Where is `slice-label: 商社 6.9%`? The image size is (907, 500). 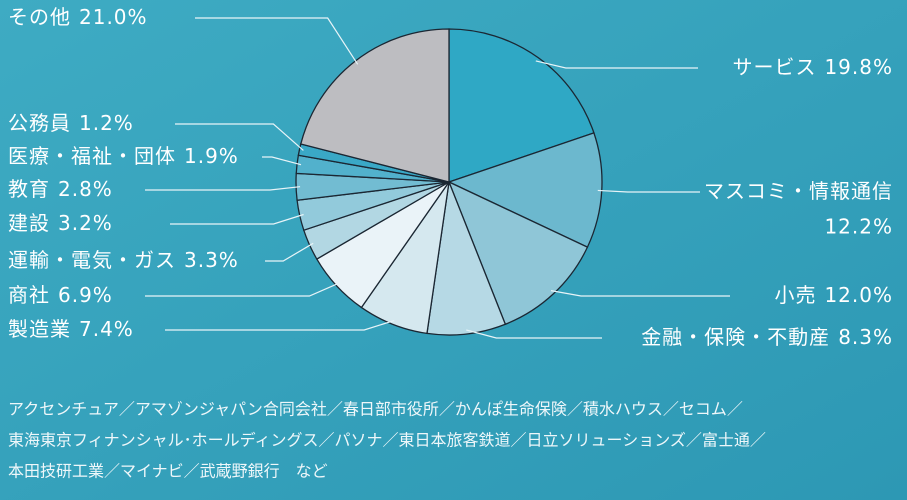
slice-label: 商社 6.9% is located at coordinates (60, 295).